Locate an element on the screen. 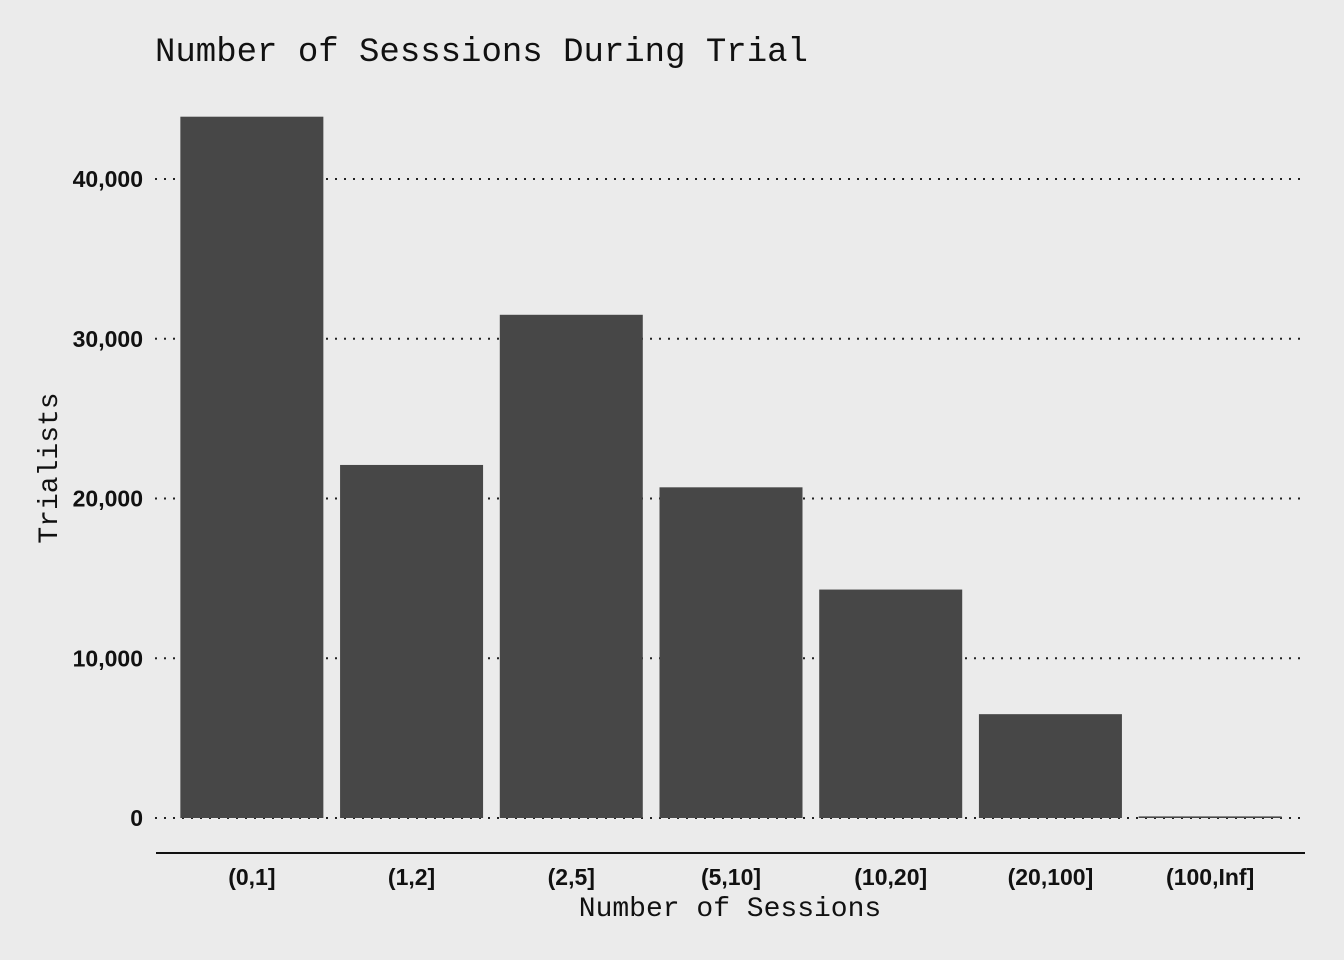  x-tick-label: (100,Inf] is located at coordinates (1210, 877).